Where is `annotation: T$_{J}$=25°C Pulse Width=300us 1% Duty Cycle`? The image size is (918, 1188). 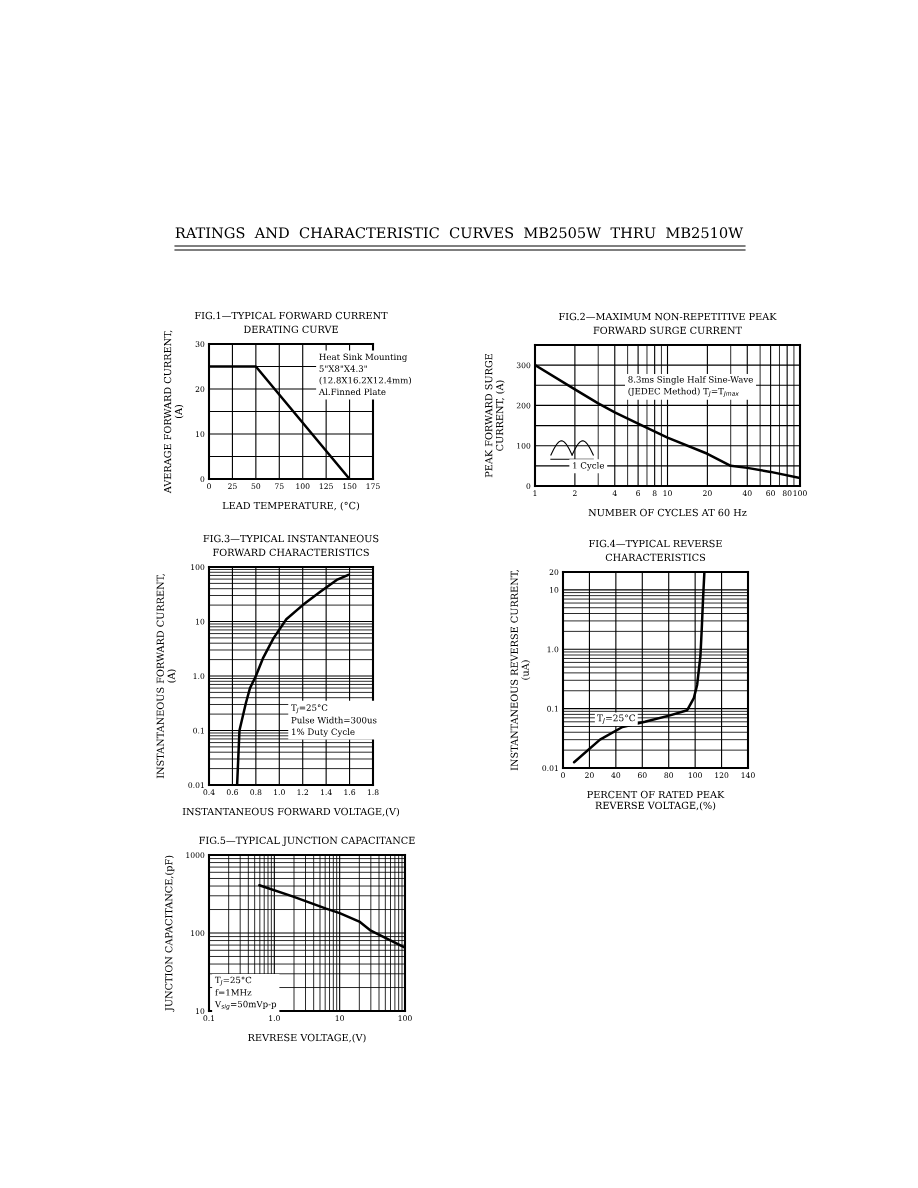
annotation: T$_{J}$=25°C Pulse Width=300us 1% Duty Cycle is located at coordinates (334, 720).